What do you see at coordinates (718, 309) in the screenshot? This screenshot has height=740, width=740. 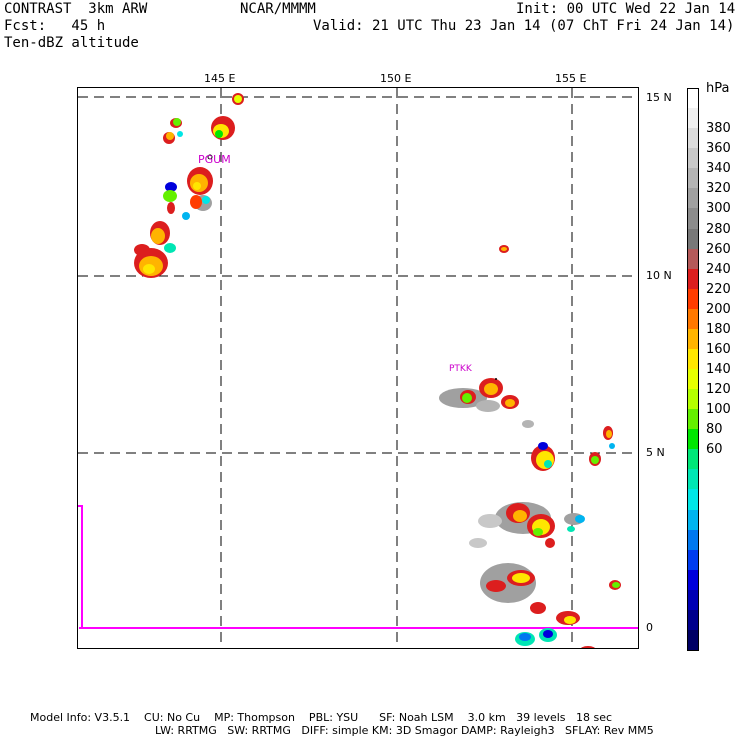 I see `colorbar-label: 200` at bounding box center [718, 309].